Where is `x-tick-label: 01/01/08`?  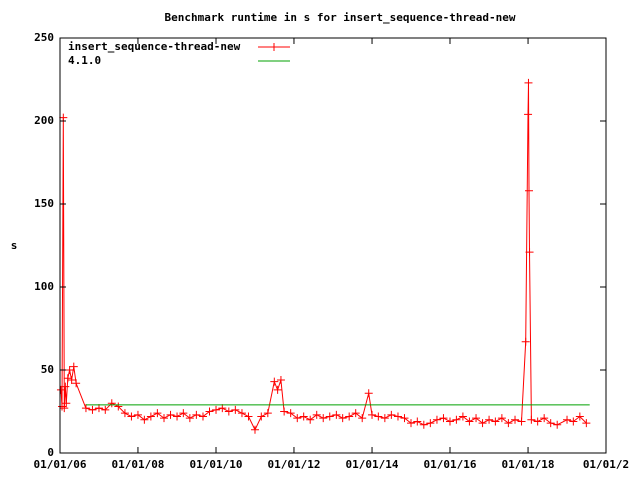
x-tick-label: 01/01/08 is located at coordinates (137, 464).